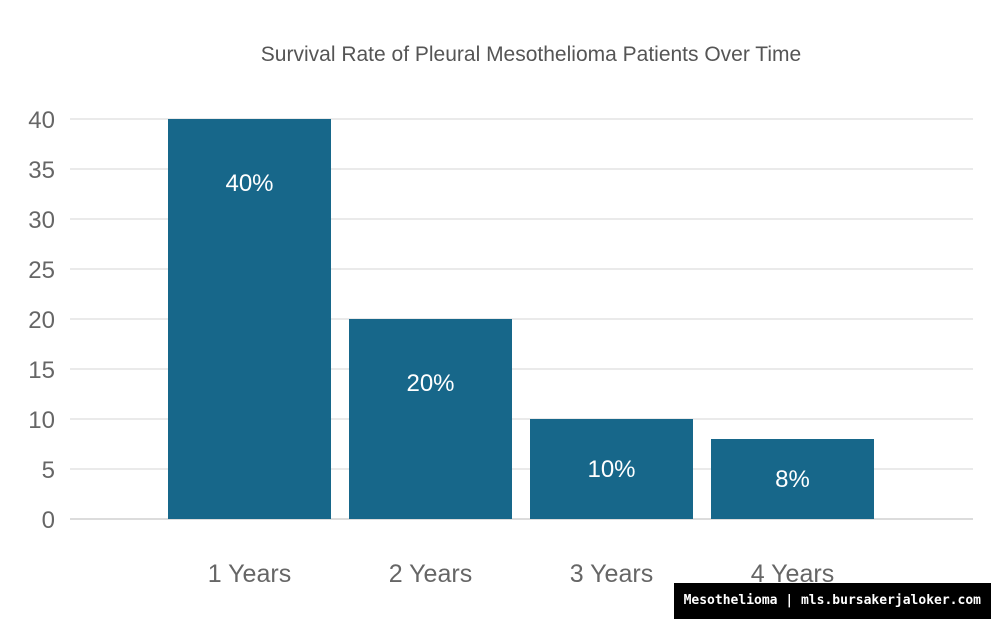 This screenshot has height=643, width=1000. I want to click on y-tick-label: 40, so click(41, 120).